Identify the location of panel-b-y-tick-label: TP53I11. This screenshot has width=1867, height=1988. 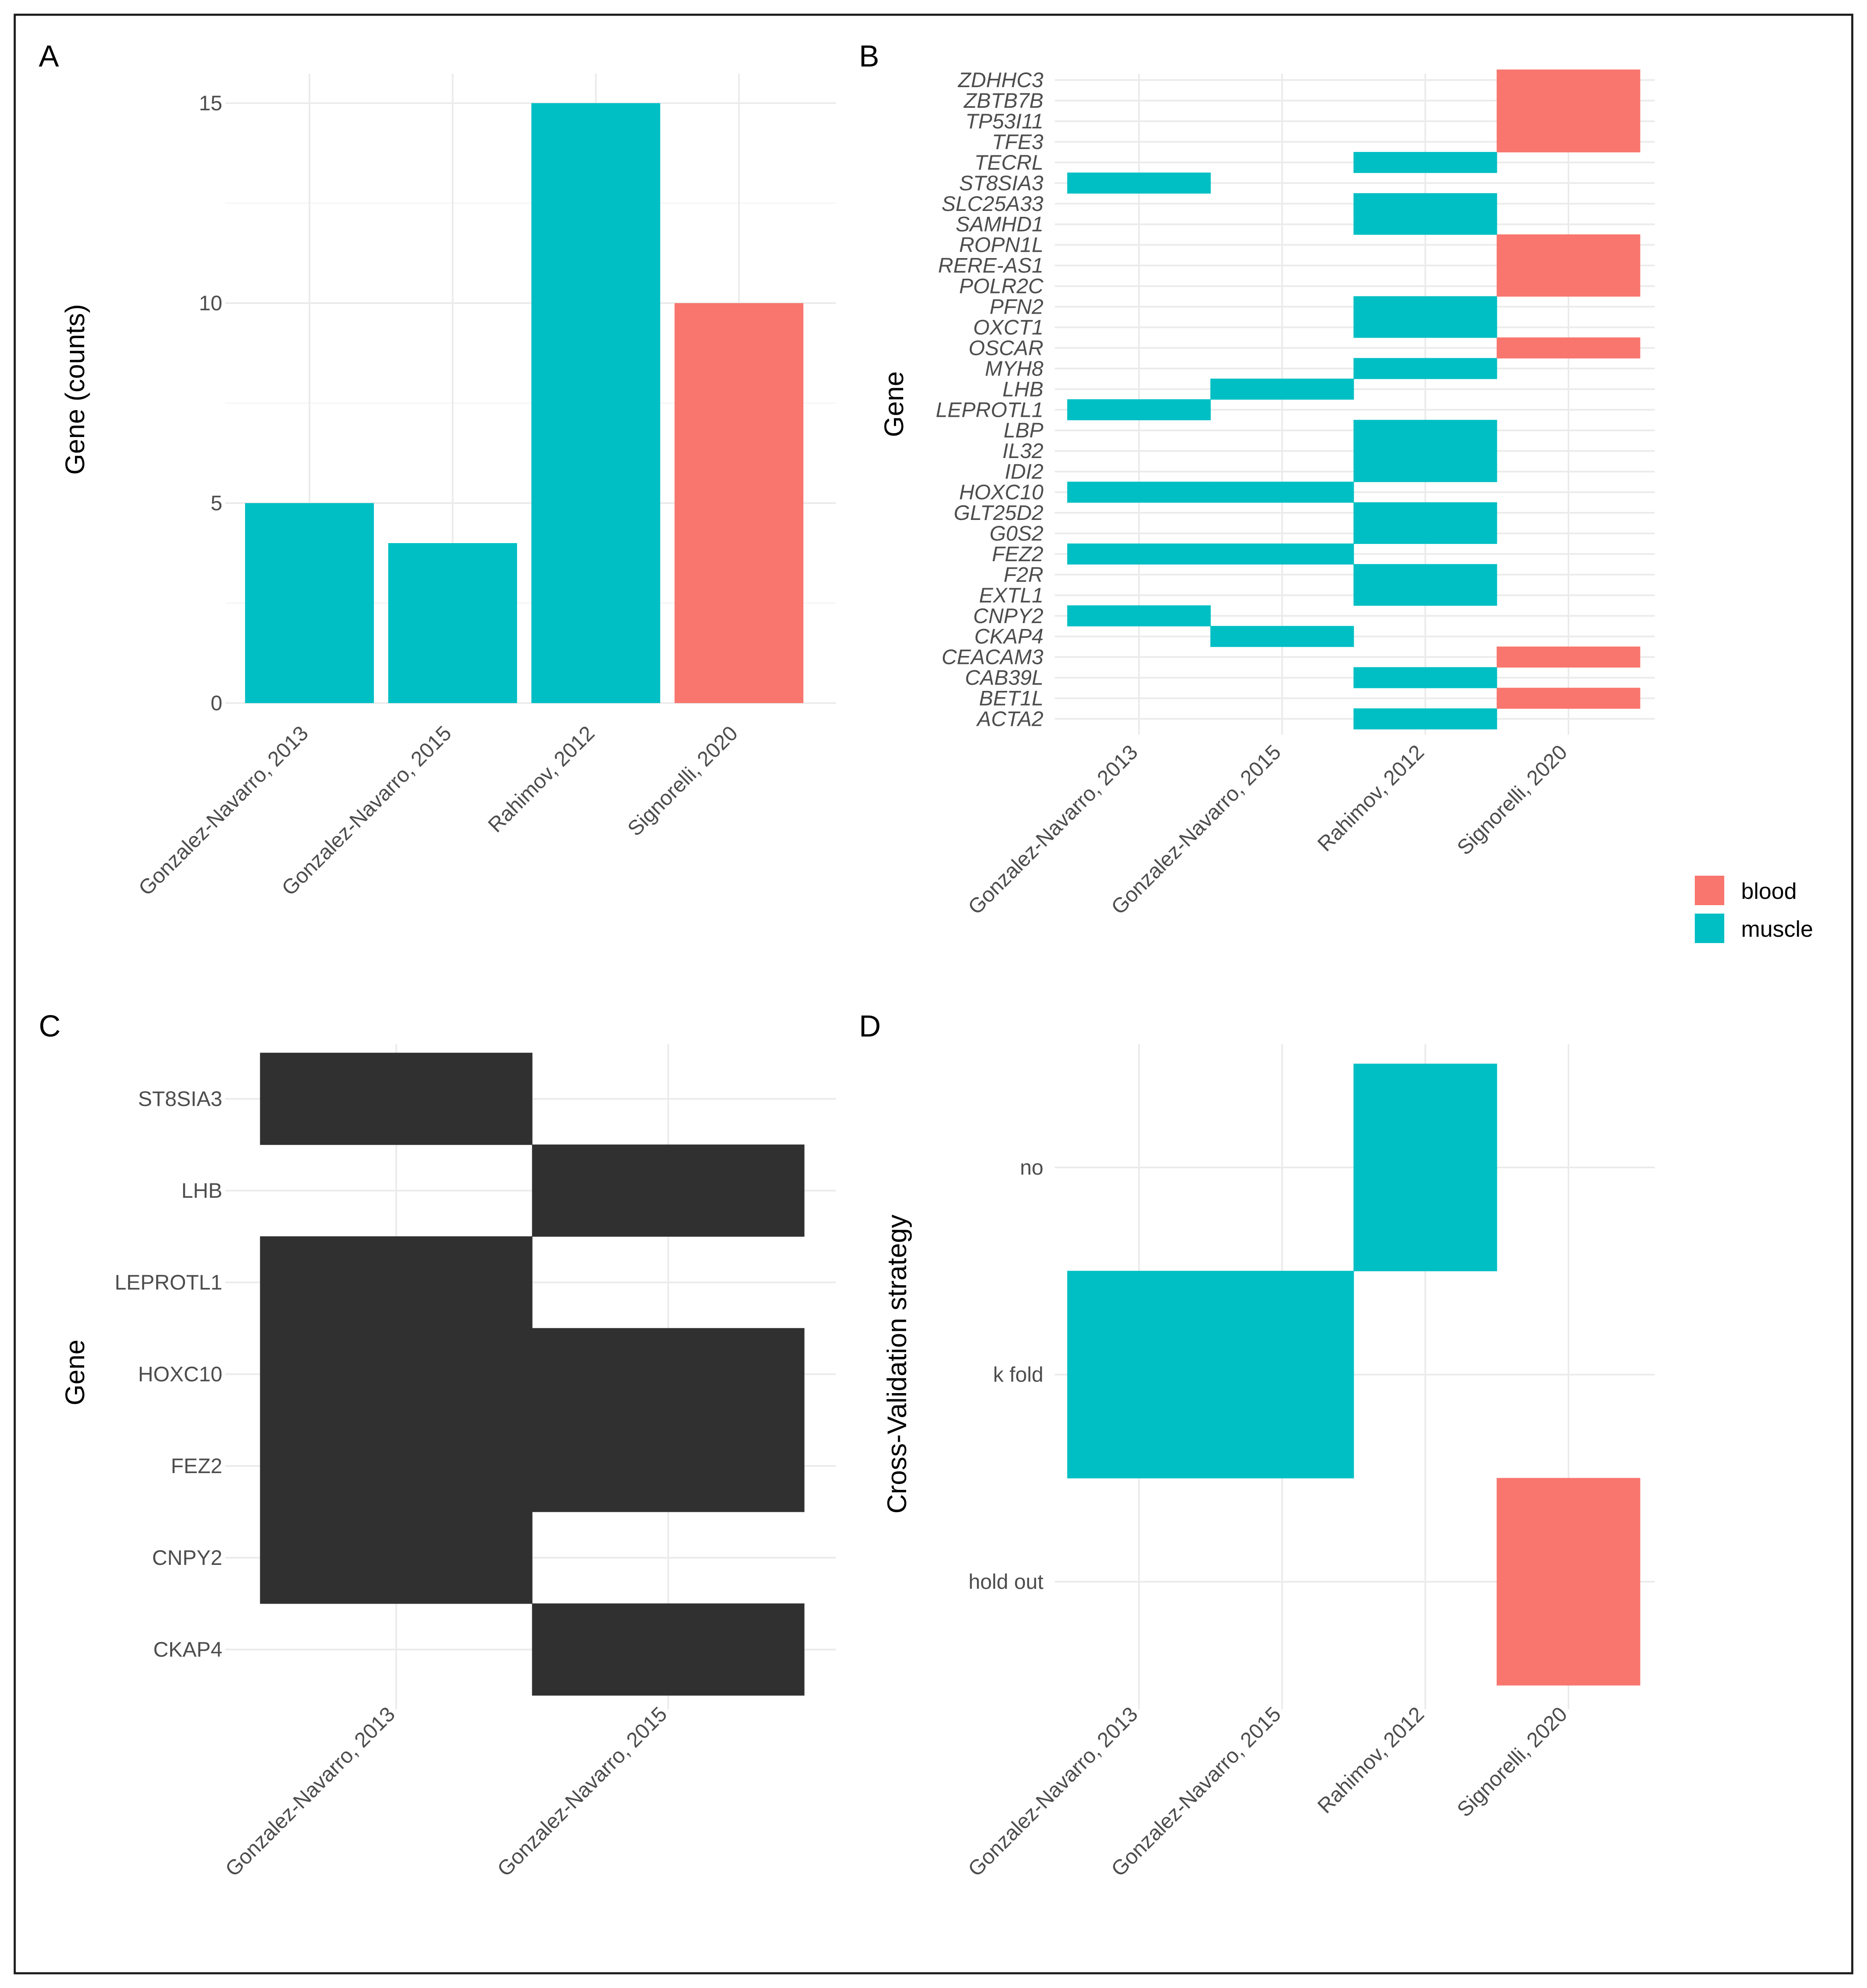
(1004, 121).